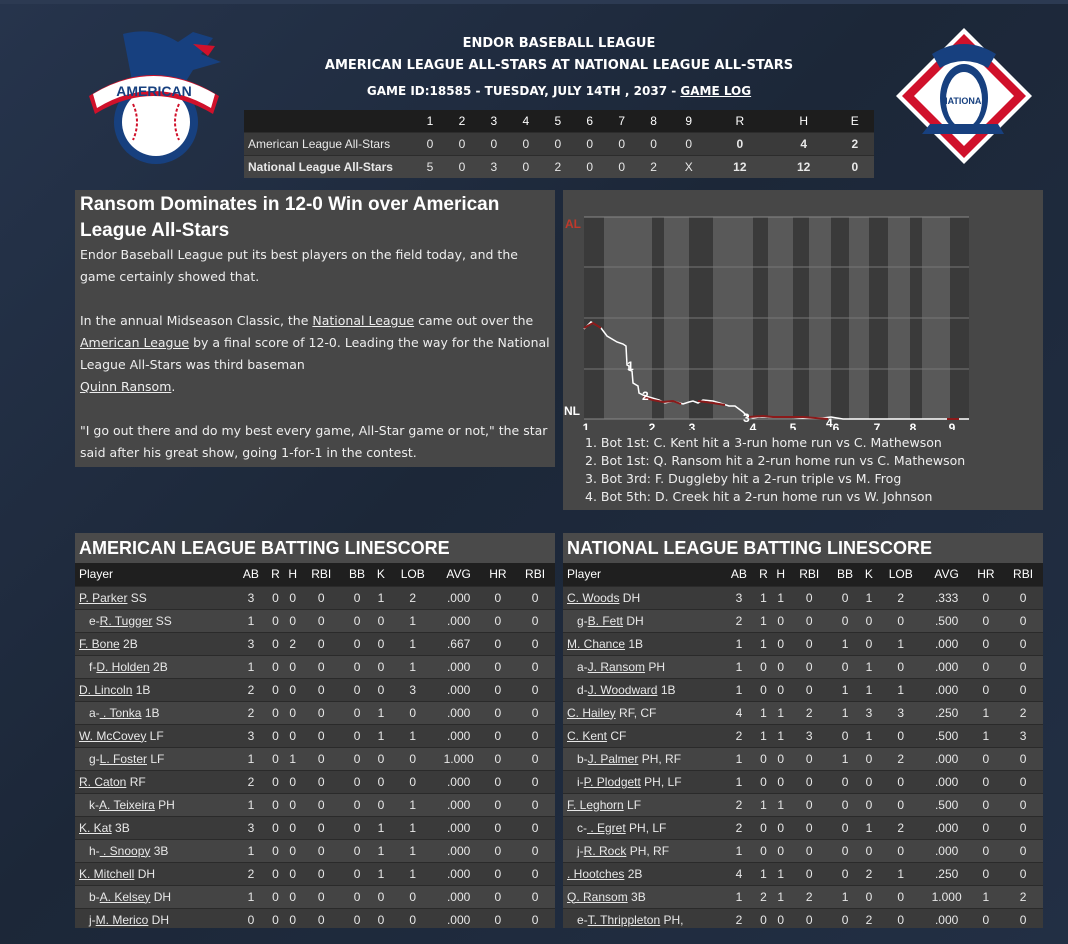 Image resolution: width=1068 pixels, height=944 pixels. Describe the element at coordinates (622, 689) in the screenshot. I see `player-link: J. Woodward` at that location.